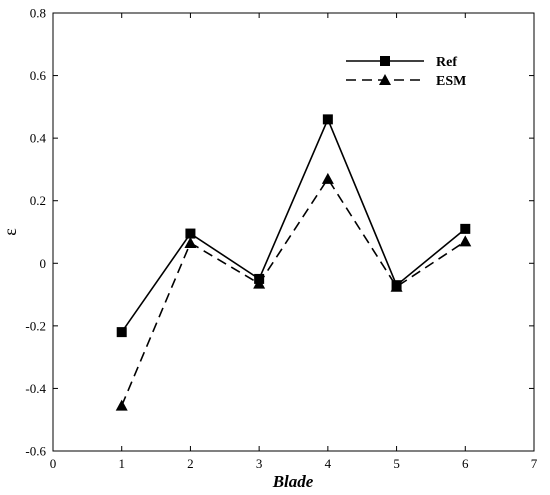 This screenshot has width=550, height=495. What do you see at coordinates (293, 481) in the screenshot?
I see `x-axis-title: Blade` at bounding box center [293, 481].